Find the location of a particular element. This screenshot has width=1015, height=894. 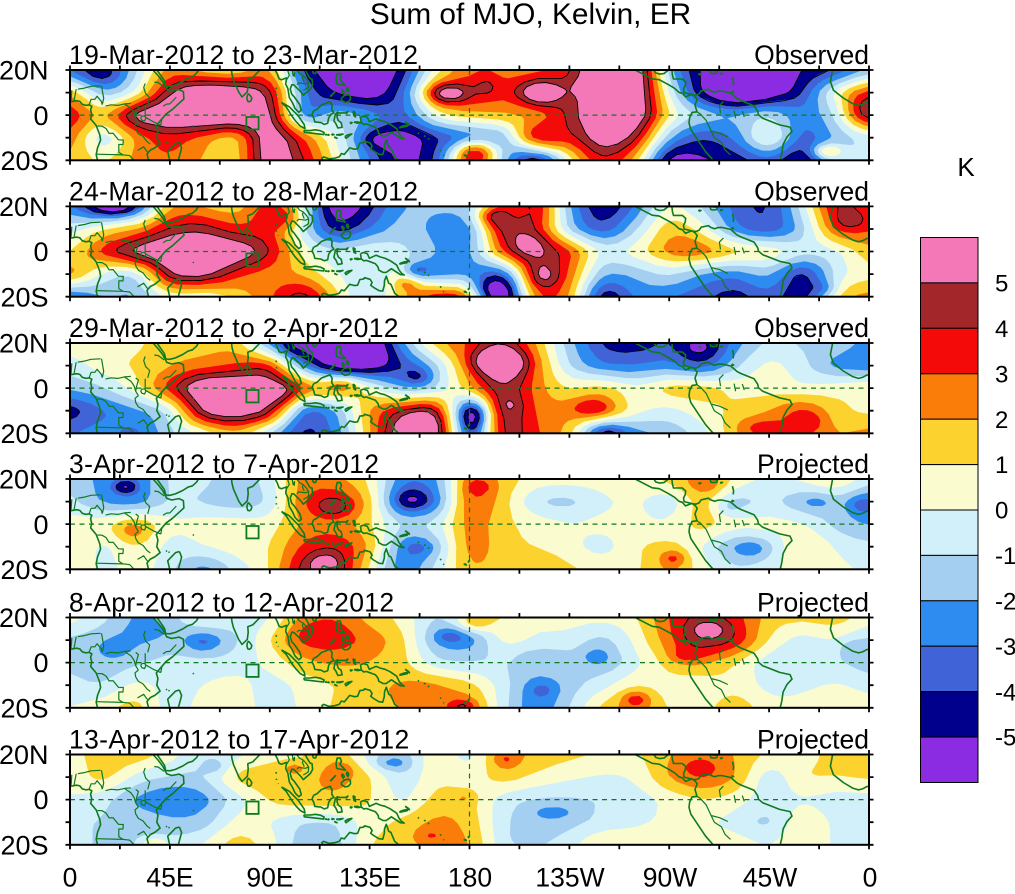

svg-text: 29-Mar-2012 to 2-Apr-2012 is located at coordinates (234, 328).